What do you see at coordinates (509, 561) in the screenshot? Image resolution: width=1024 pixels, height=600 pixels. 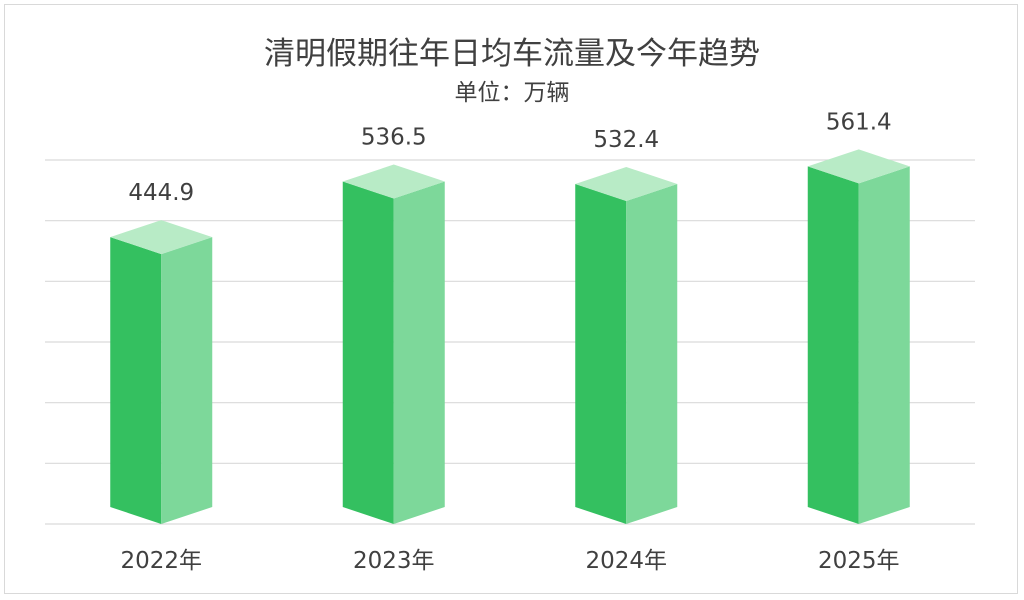 I see `x-tick-labels: 2022年 2023年 2024年 2025年` at bounding box center [509, 561].